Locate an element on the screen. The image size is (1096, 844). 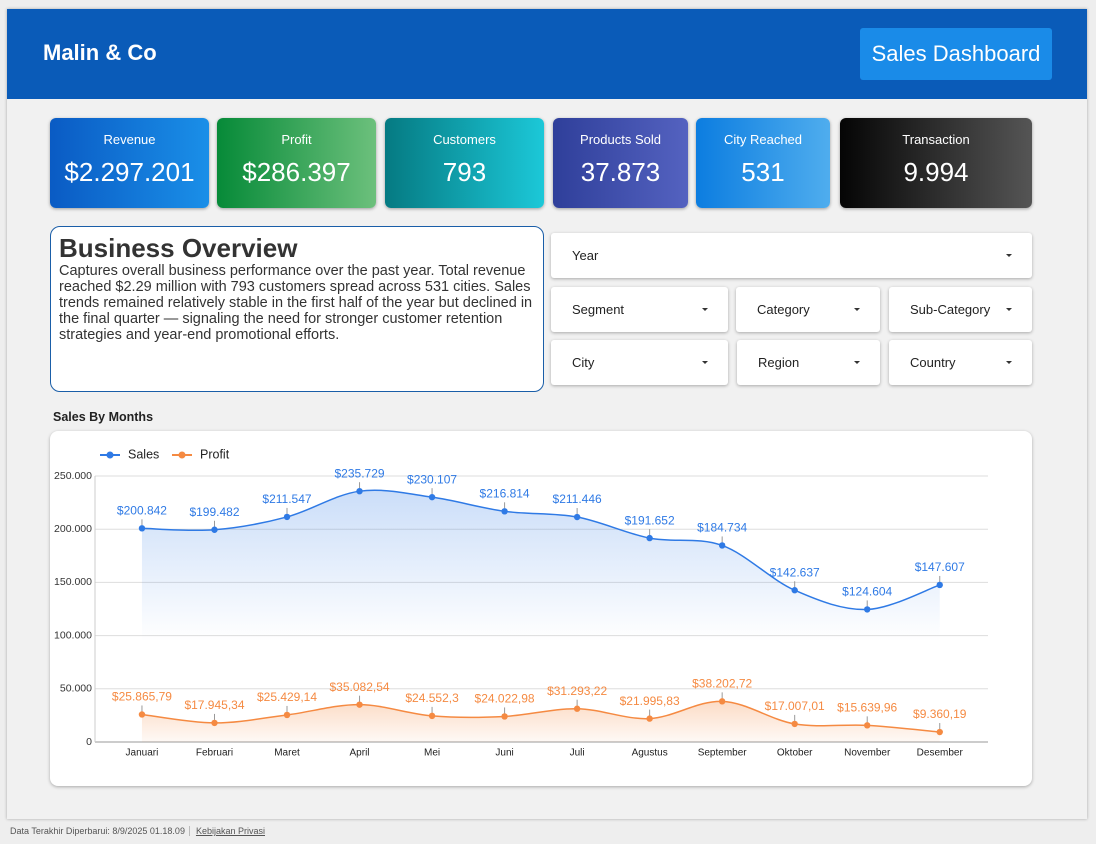
filter-dropdown: City is located at coordinates (639, 362).